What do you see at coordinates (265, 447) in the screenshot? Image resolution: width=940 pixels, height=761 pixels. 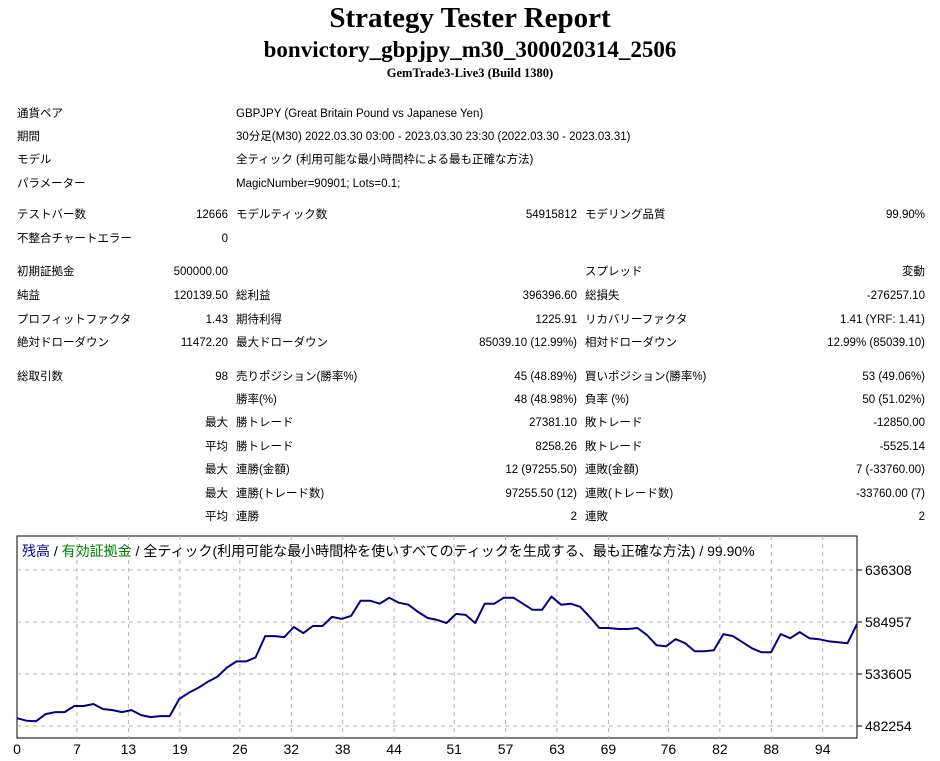 I see `avg-win-label: 勝トレード` at bounding box center [265, 447].